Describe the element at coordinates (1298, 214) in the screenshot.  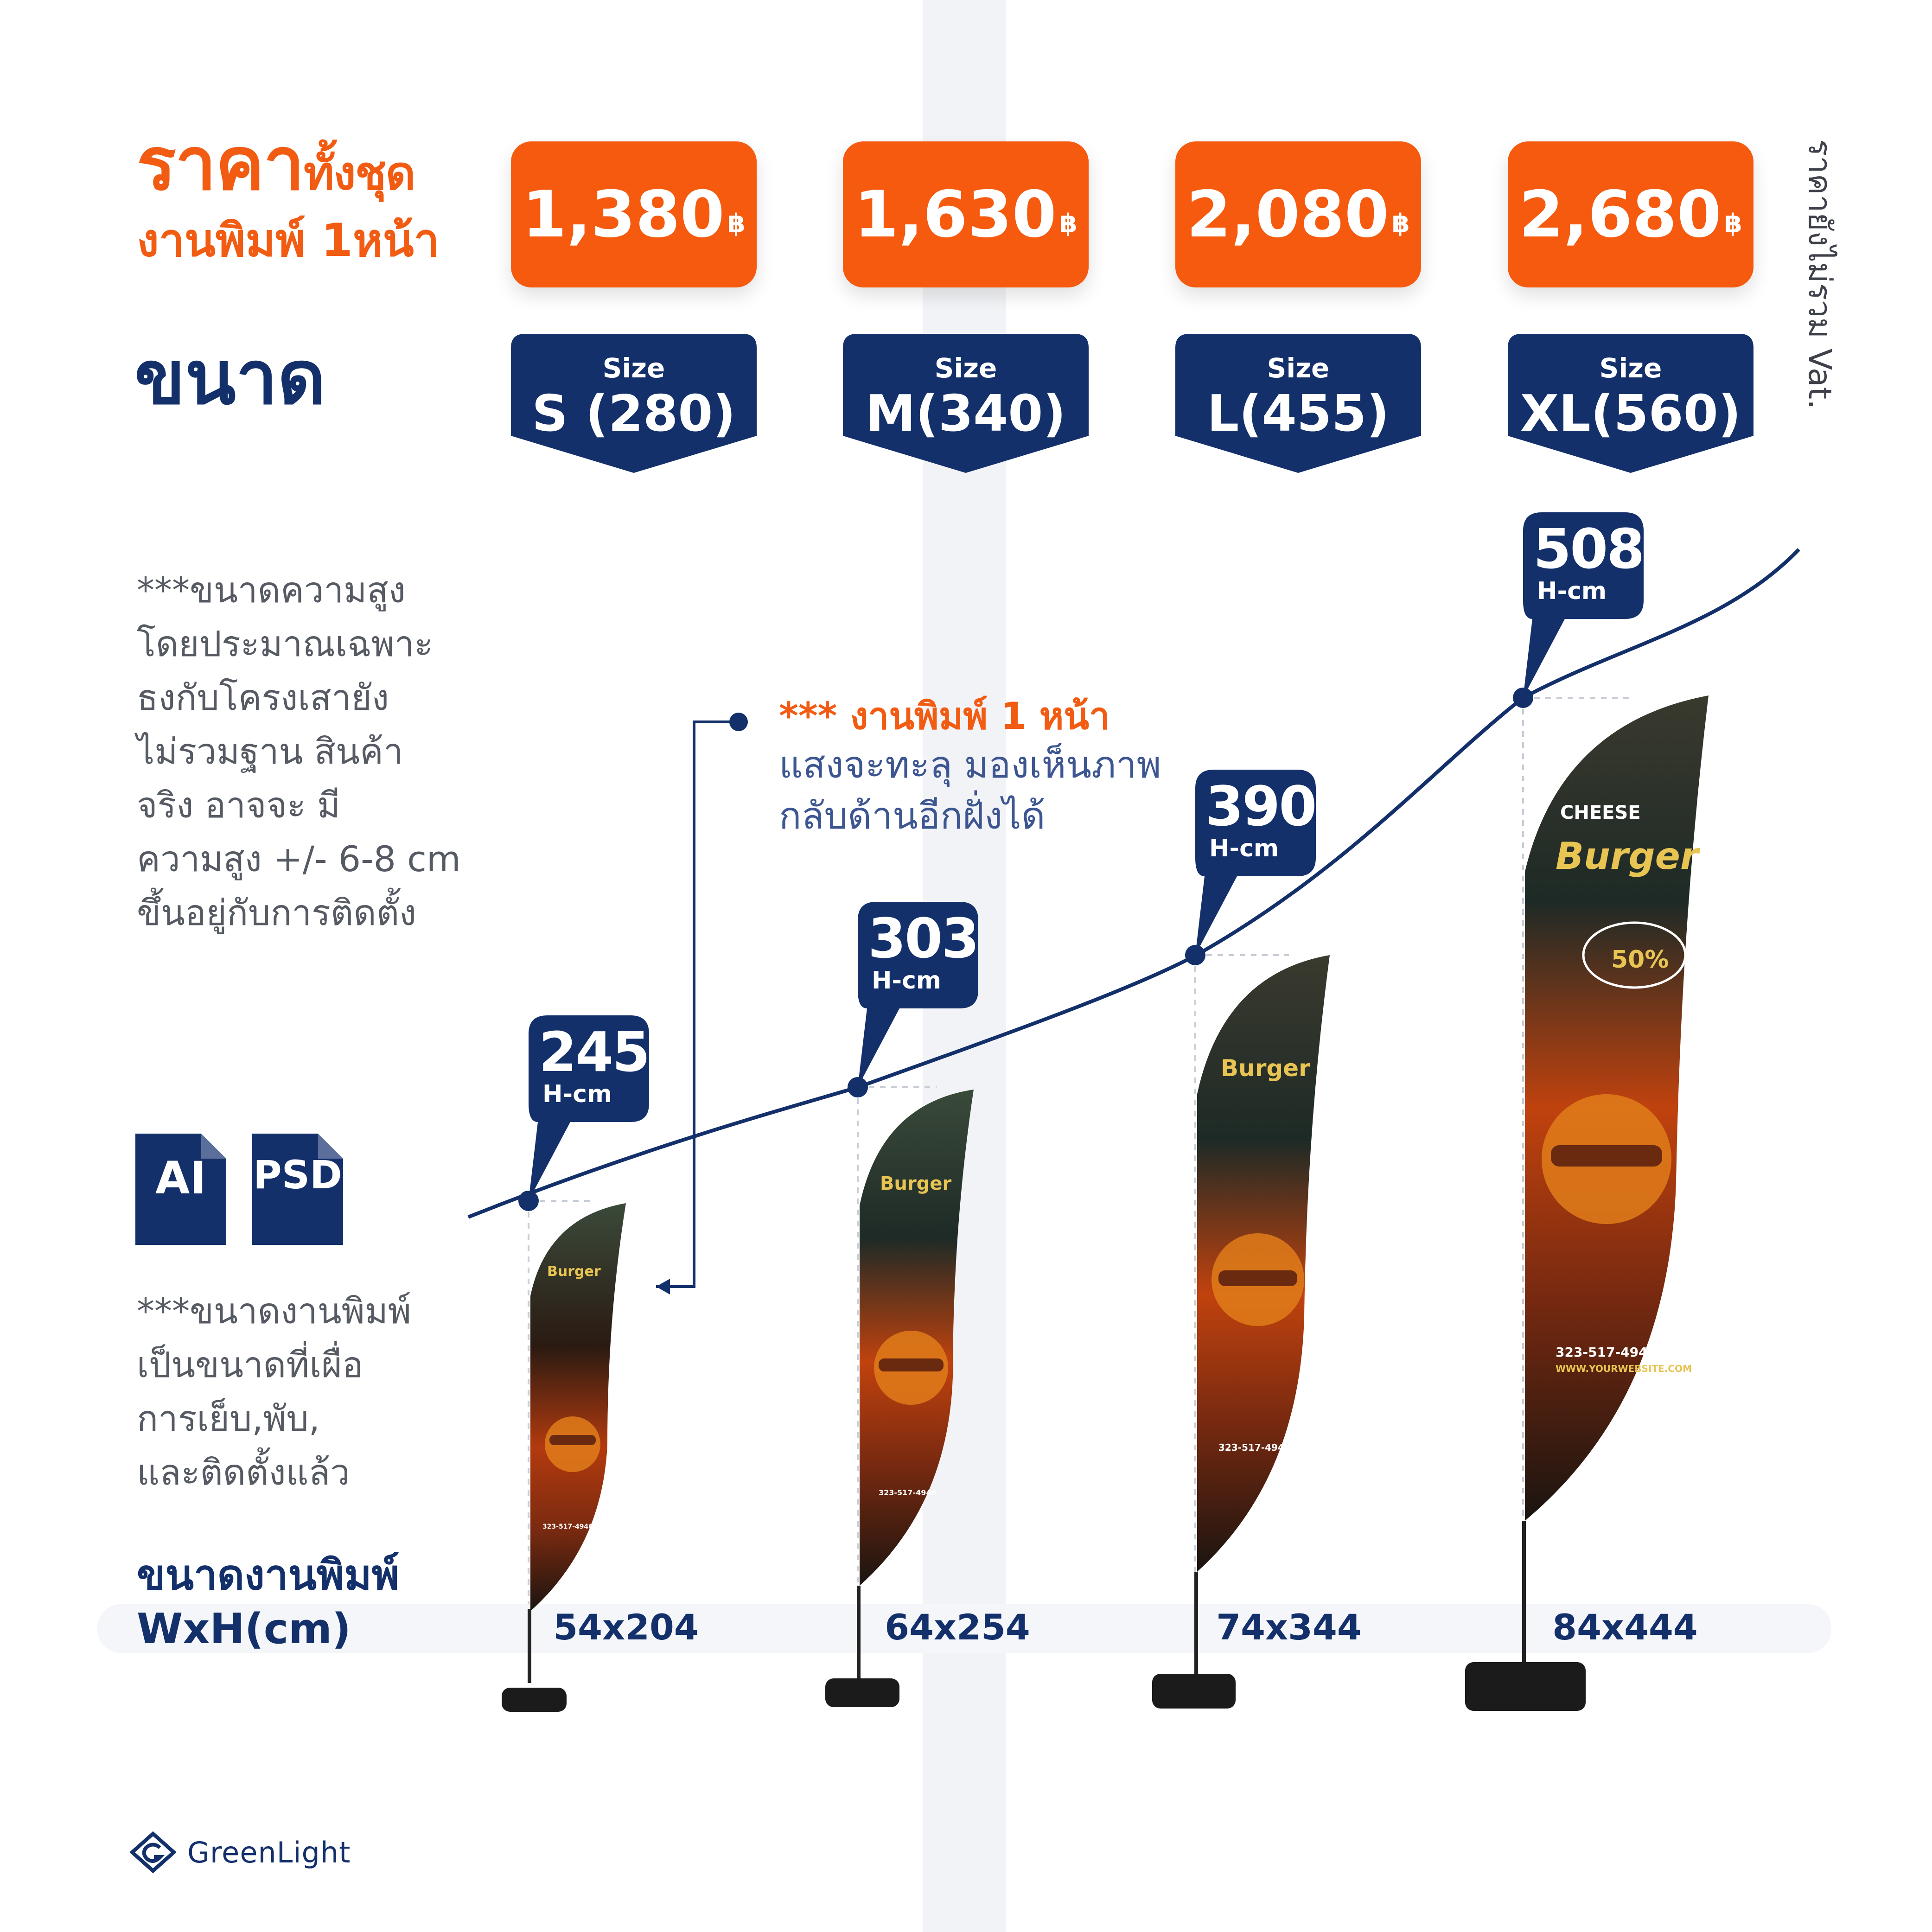
I see `price-box-l: 2,080 ฿` at that location.